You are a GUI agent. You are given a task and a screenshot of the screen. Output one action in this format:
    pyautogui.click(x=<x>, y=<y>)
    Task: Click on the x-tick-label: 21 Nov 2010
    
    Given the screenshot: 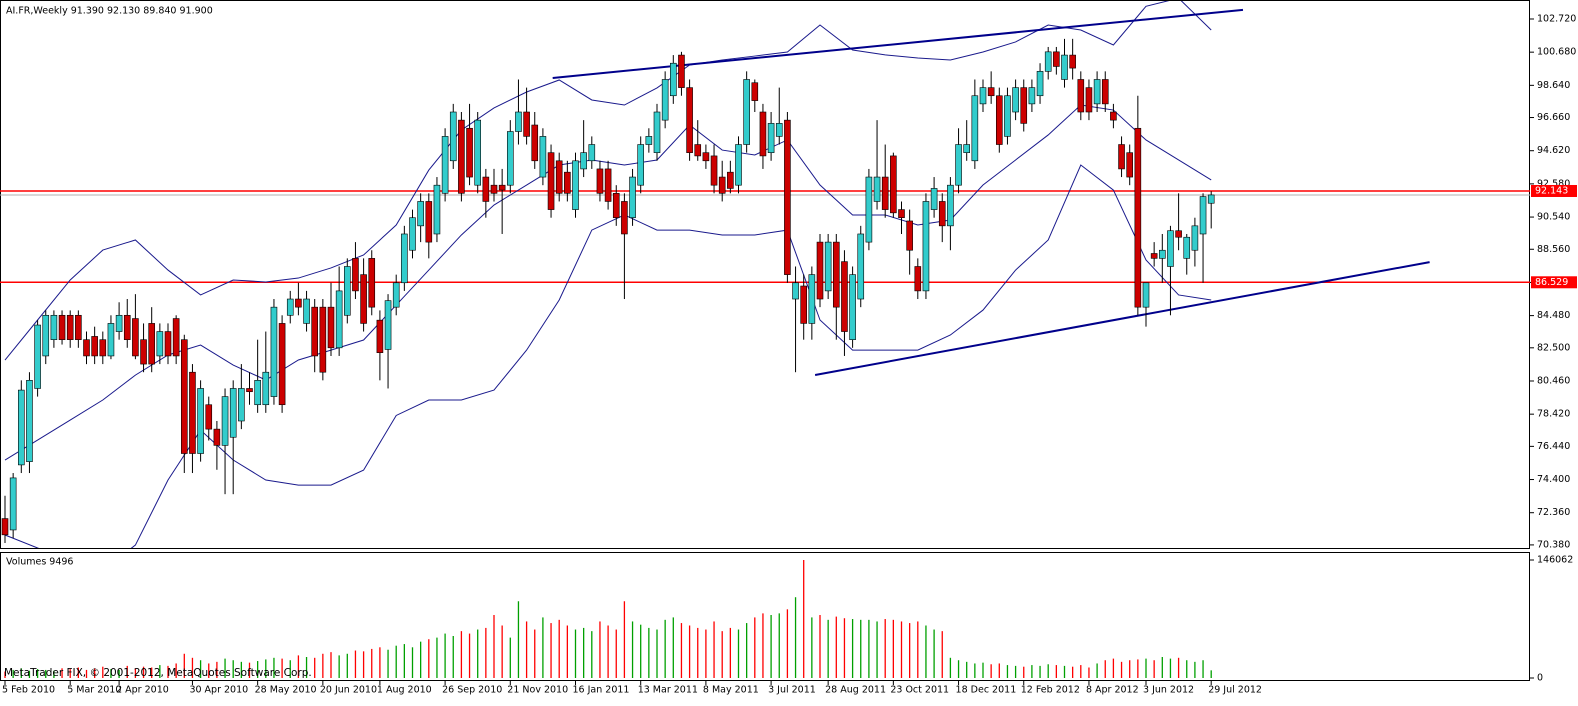 What is the action you would take?
    pyautogui.click(x=537, y=690)
    